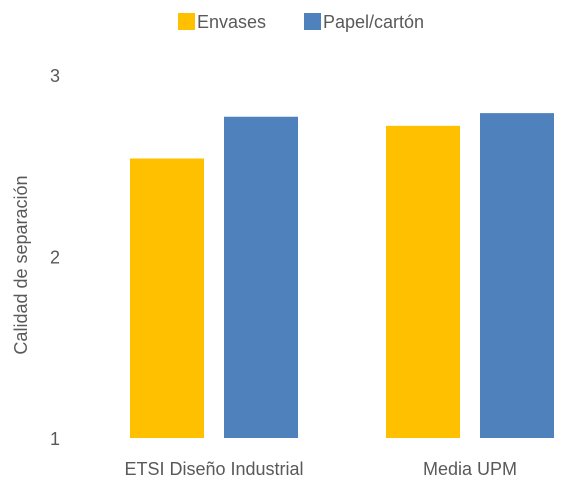  I want to click on legend: Envases Papel/cartón, so click(301, 22).